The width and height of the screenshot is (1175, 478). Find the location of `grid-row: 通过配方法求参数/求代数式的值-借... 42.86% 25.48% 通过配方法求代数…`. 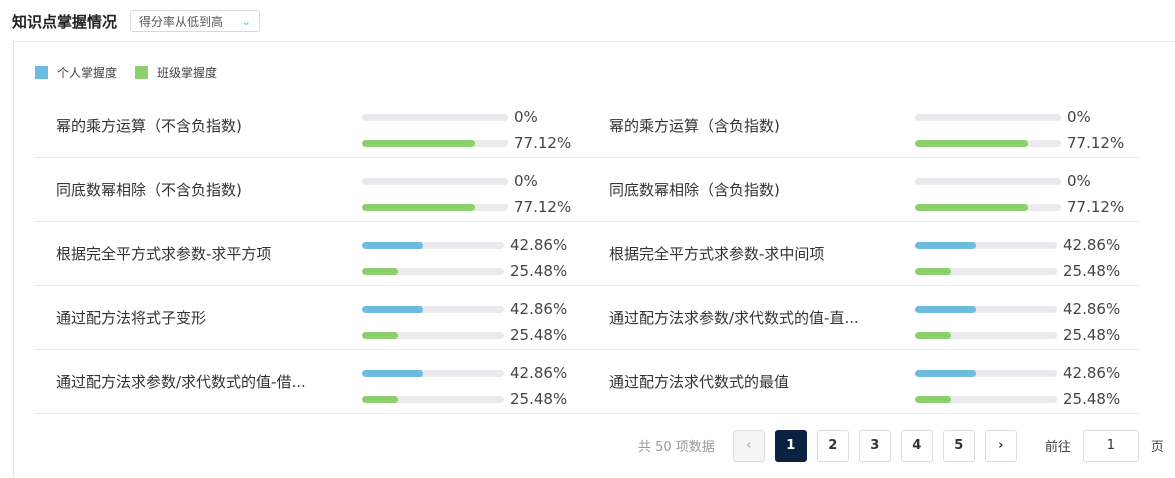

grid-row: 通过配方法求参数/求代数式的值-借... 42.86% 25.48% 通过配方法求代数… is located at coordinates (587, 382).